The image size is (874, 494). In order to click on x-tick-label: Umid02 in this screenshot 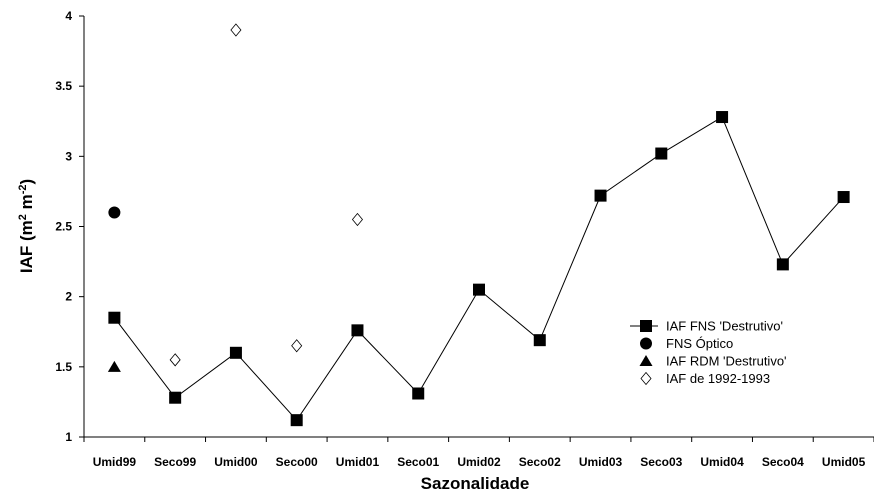, I will do `click(479, 462)`.